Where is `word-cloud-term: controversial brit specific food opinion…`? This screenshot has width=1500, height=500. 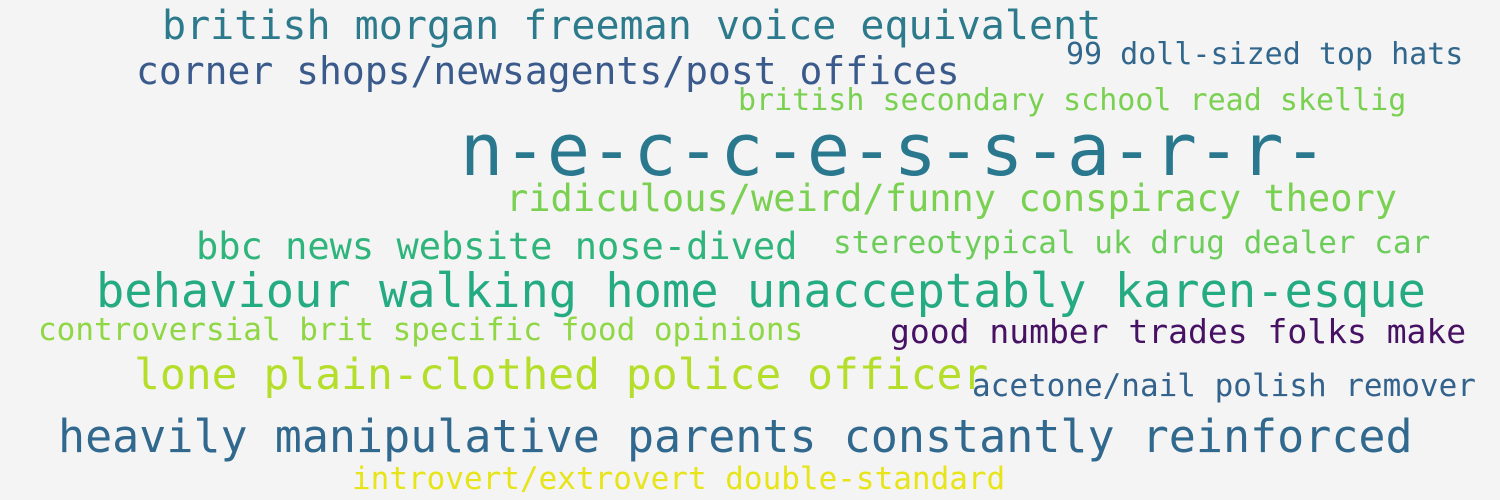
word-cloud-term: controversial brit specific food opinion… is located at coordinates (421, 330).